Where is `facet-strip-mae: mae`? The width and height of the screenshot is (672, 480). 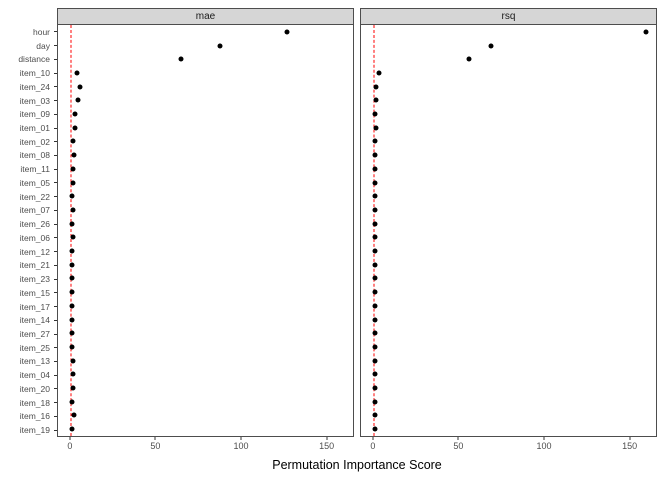
facet-strip-mae: mae is located at coordinates (205, 16).